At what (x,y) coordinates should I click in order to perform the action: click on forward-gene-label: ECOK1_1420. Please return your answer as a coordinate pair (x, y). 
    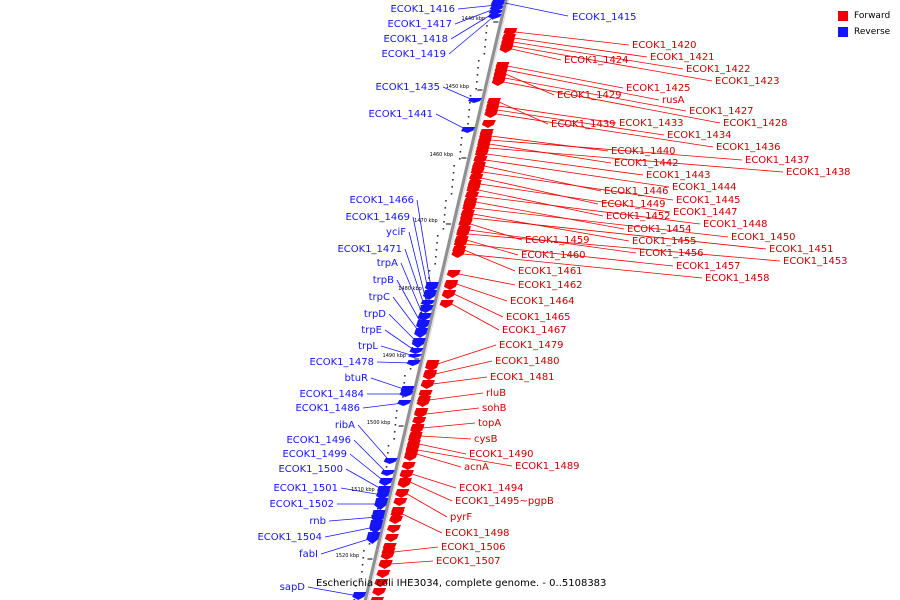
    Looking at the image, I should click on (664, 45).